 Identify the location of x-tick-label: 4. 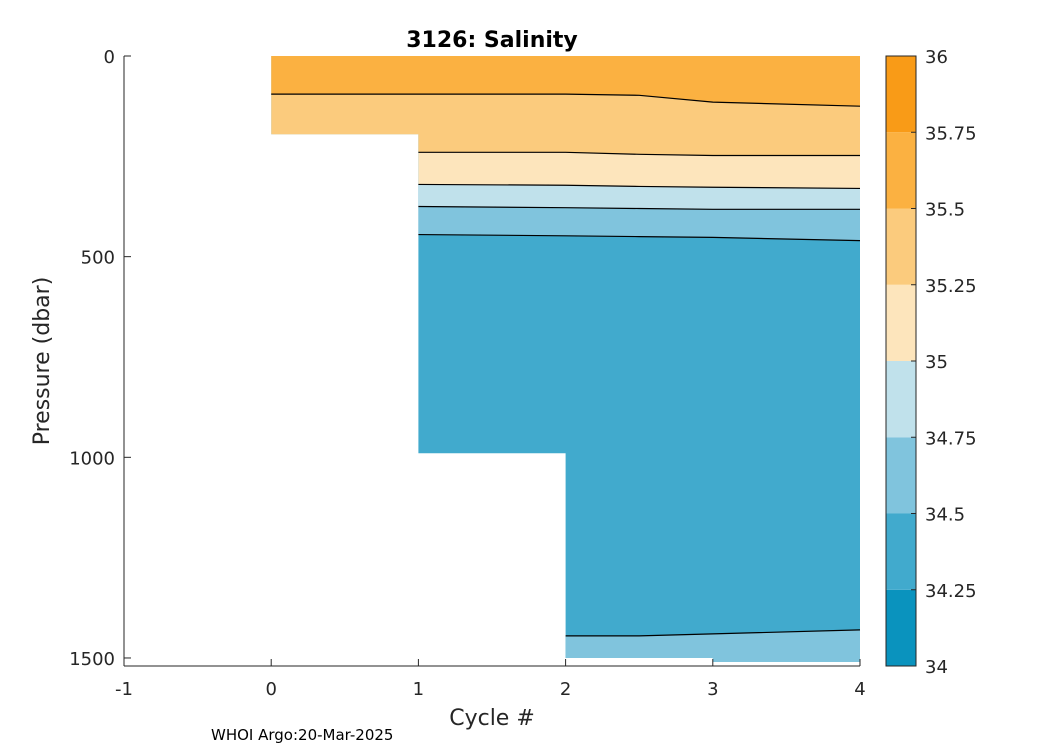
(859, 689).